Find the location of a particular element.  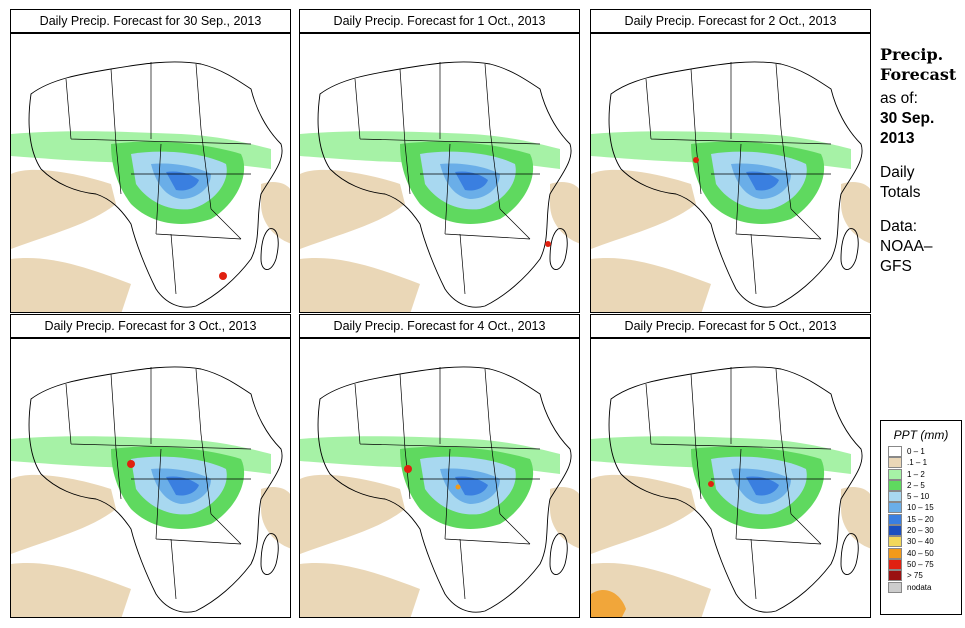

legend-title: PPT (mm) is located at coordinates (921, 435).